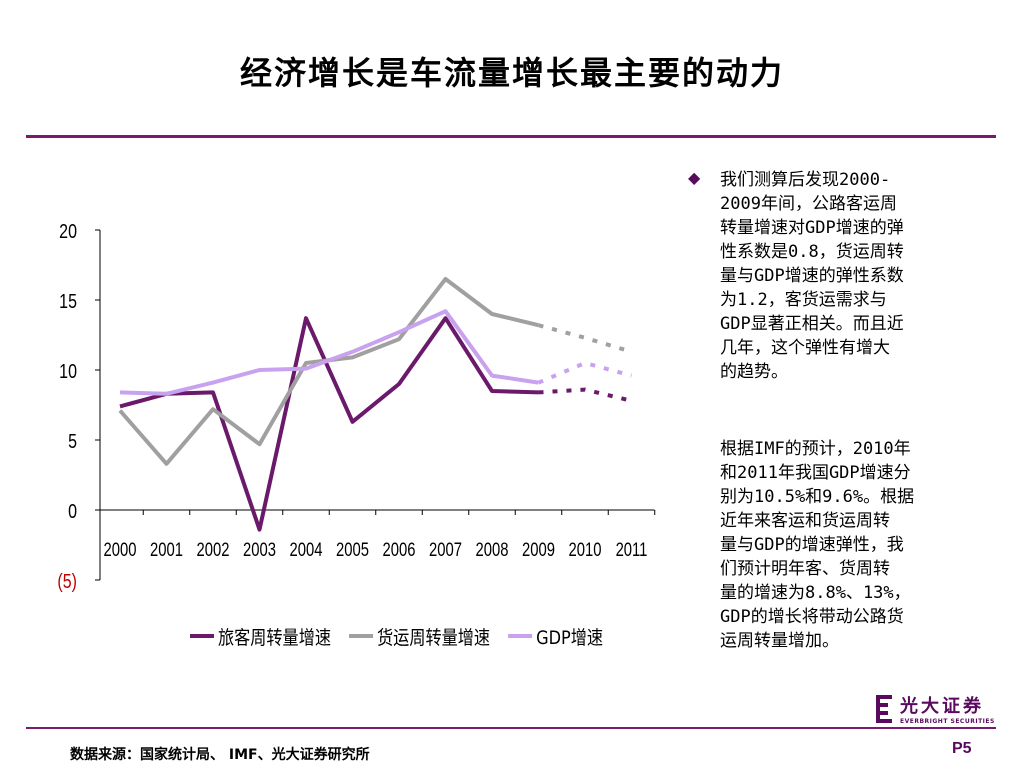 This screenshot has width=1024, height=768. Describe the element at coordinates (120, 549) in the screenshot. I see `x-tick-label: 2000` at that location.